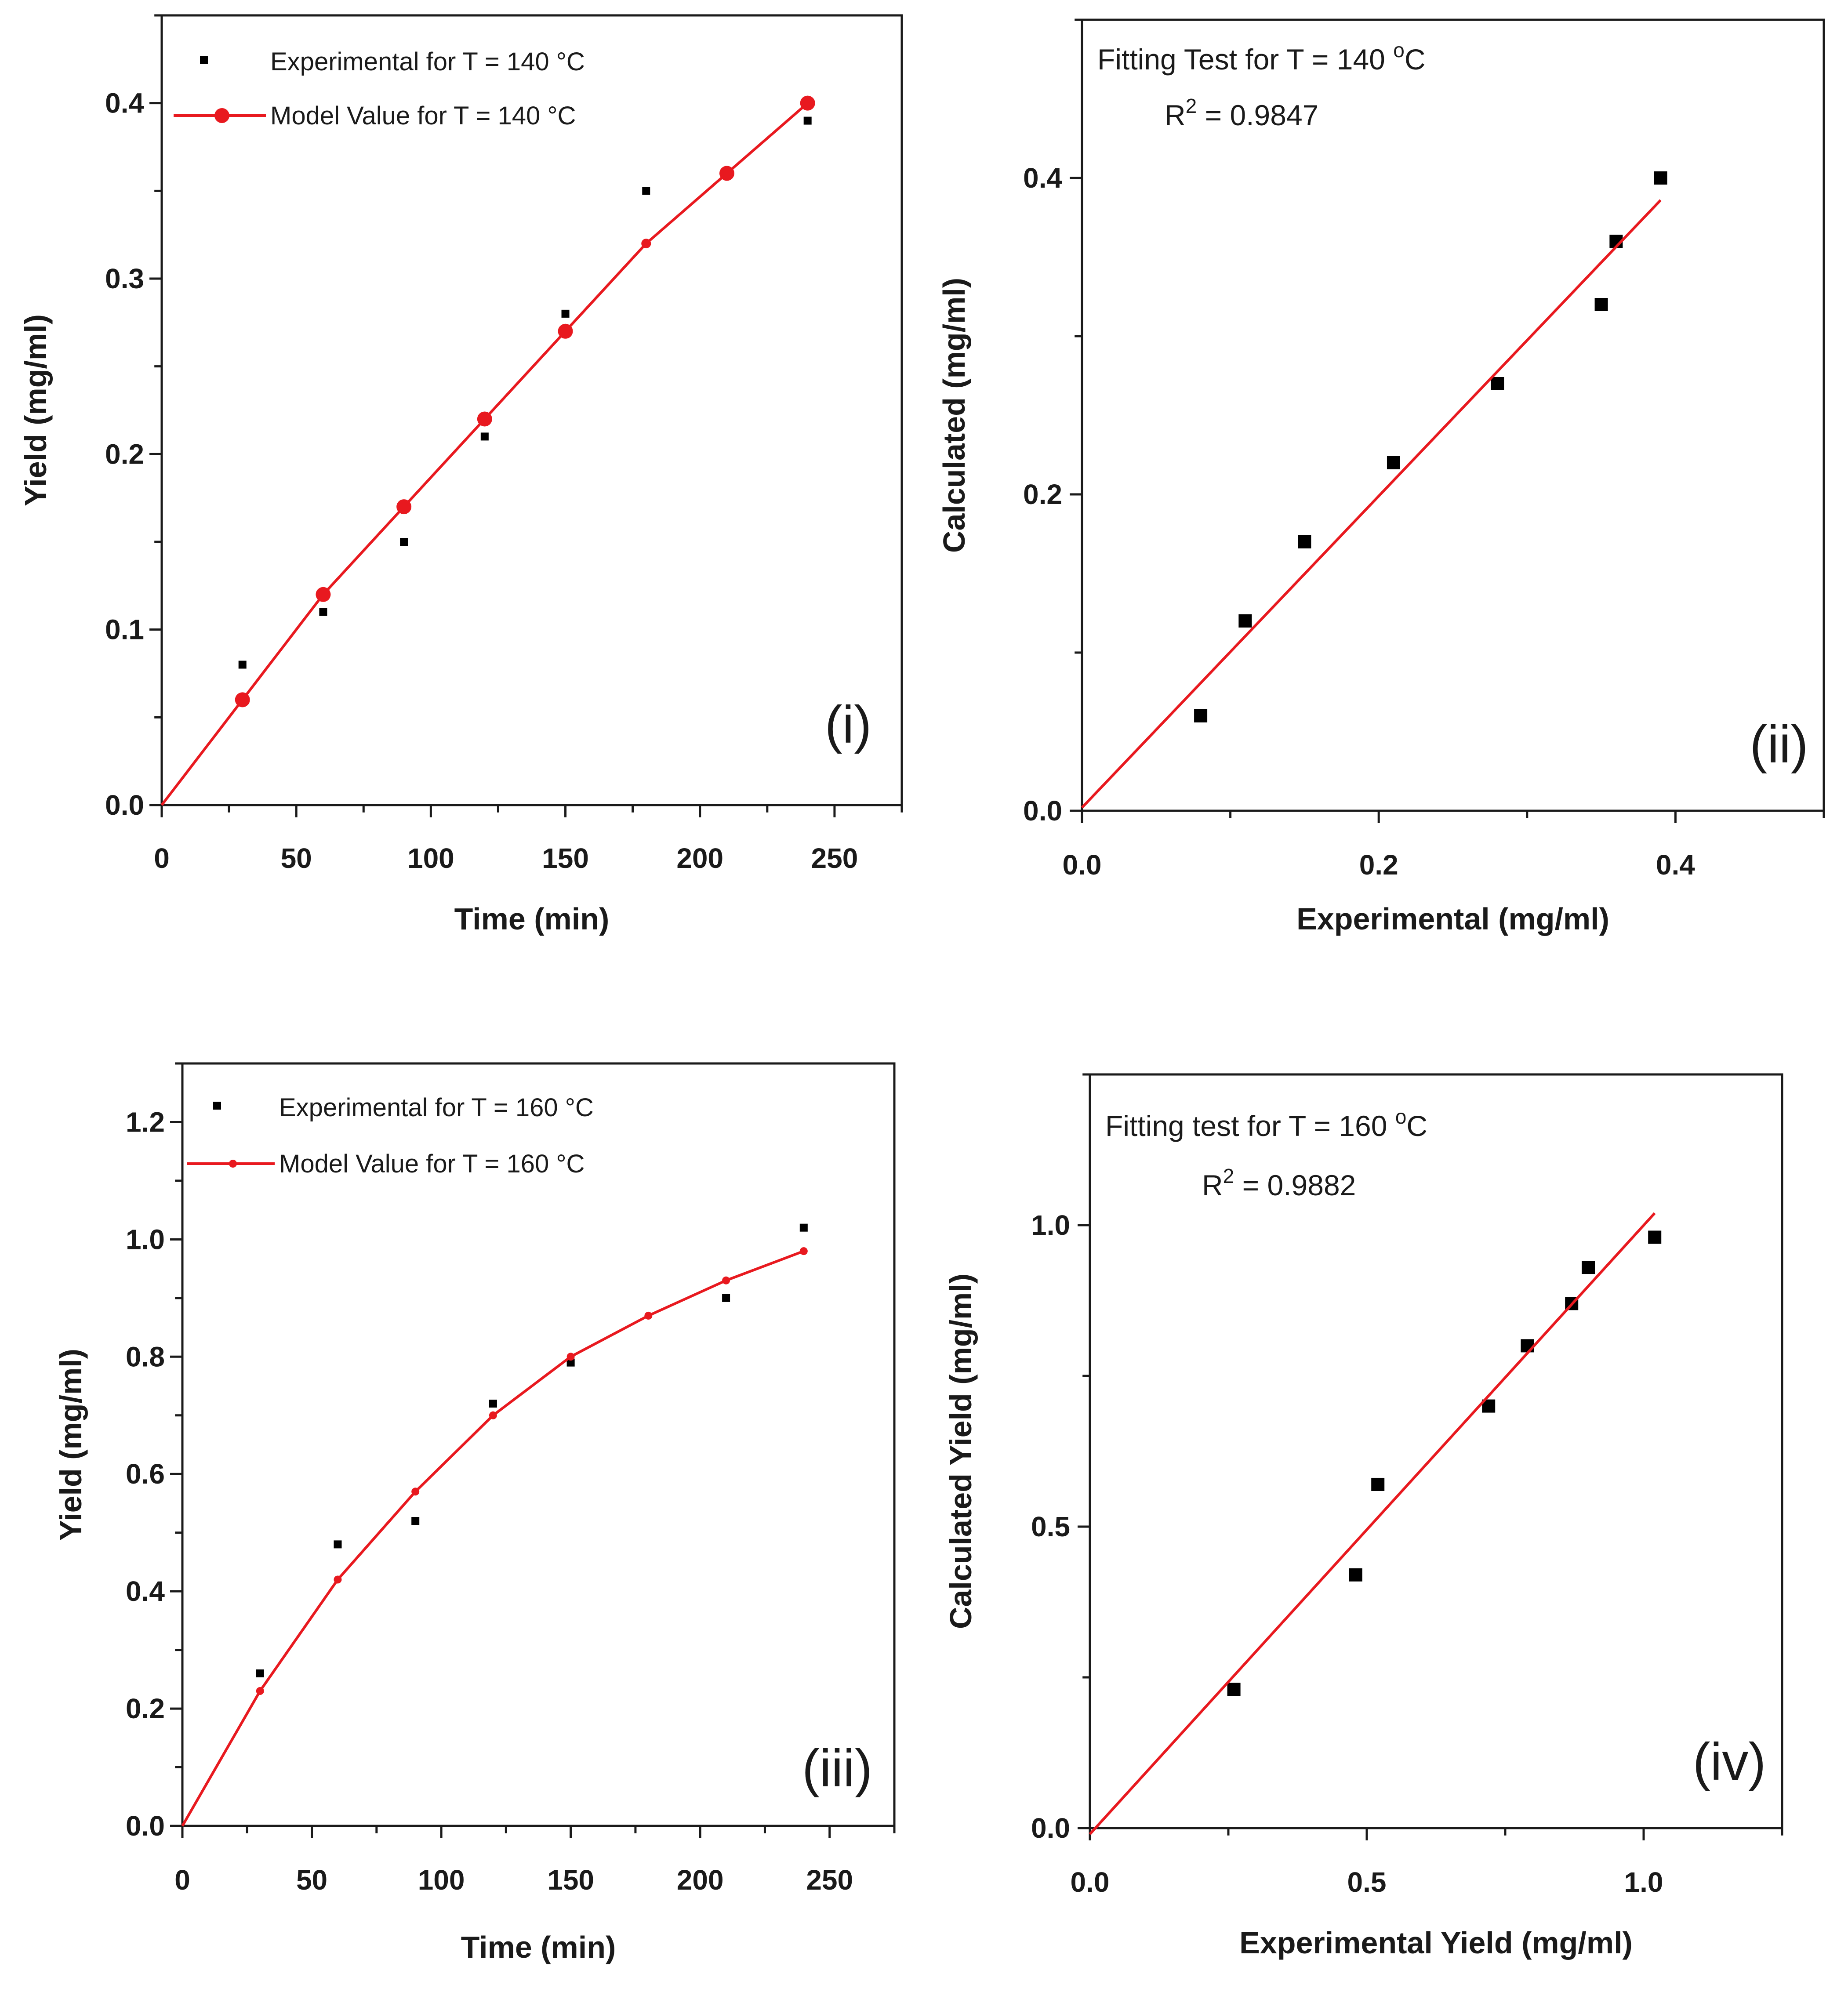  What do you see at coordinates (1401, 1116) in the screenshot?
I see `degree-superscript: o` at bounding box center [1401, 1116].